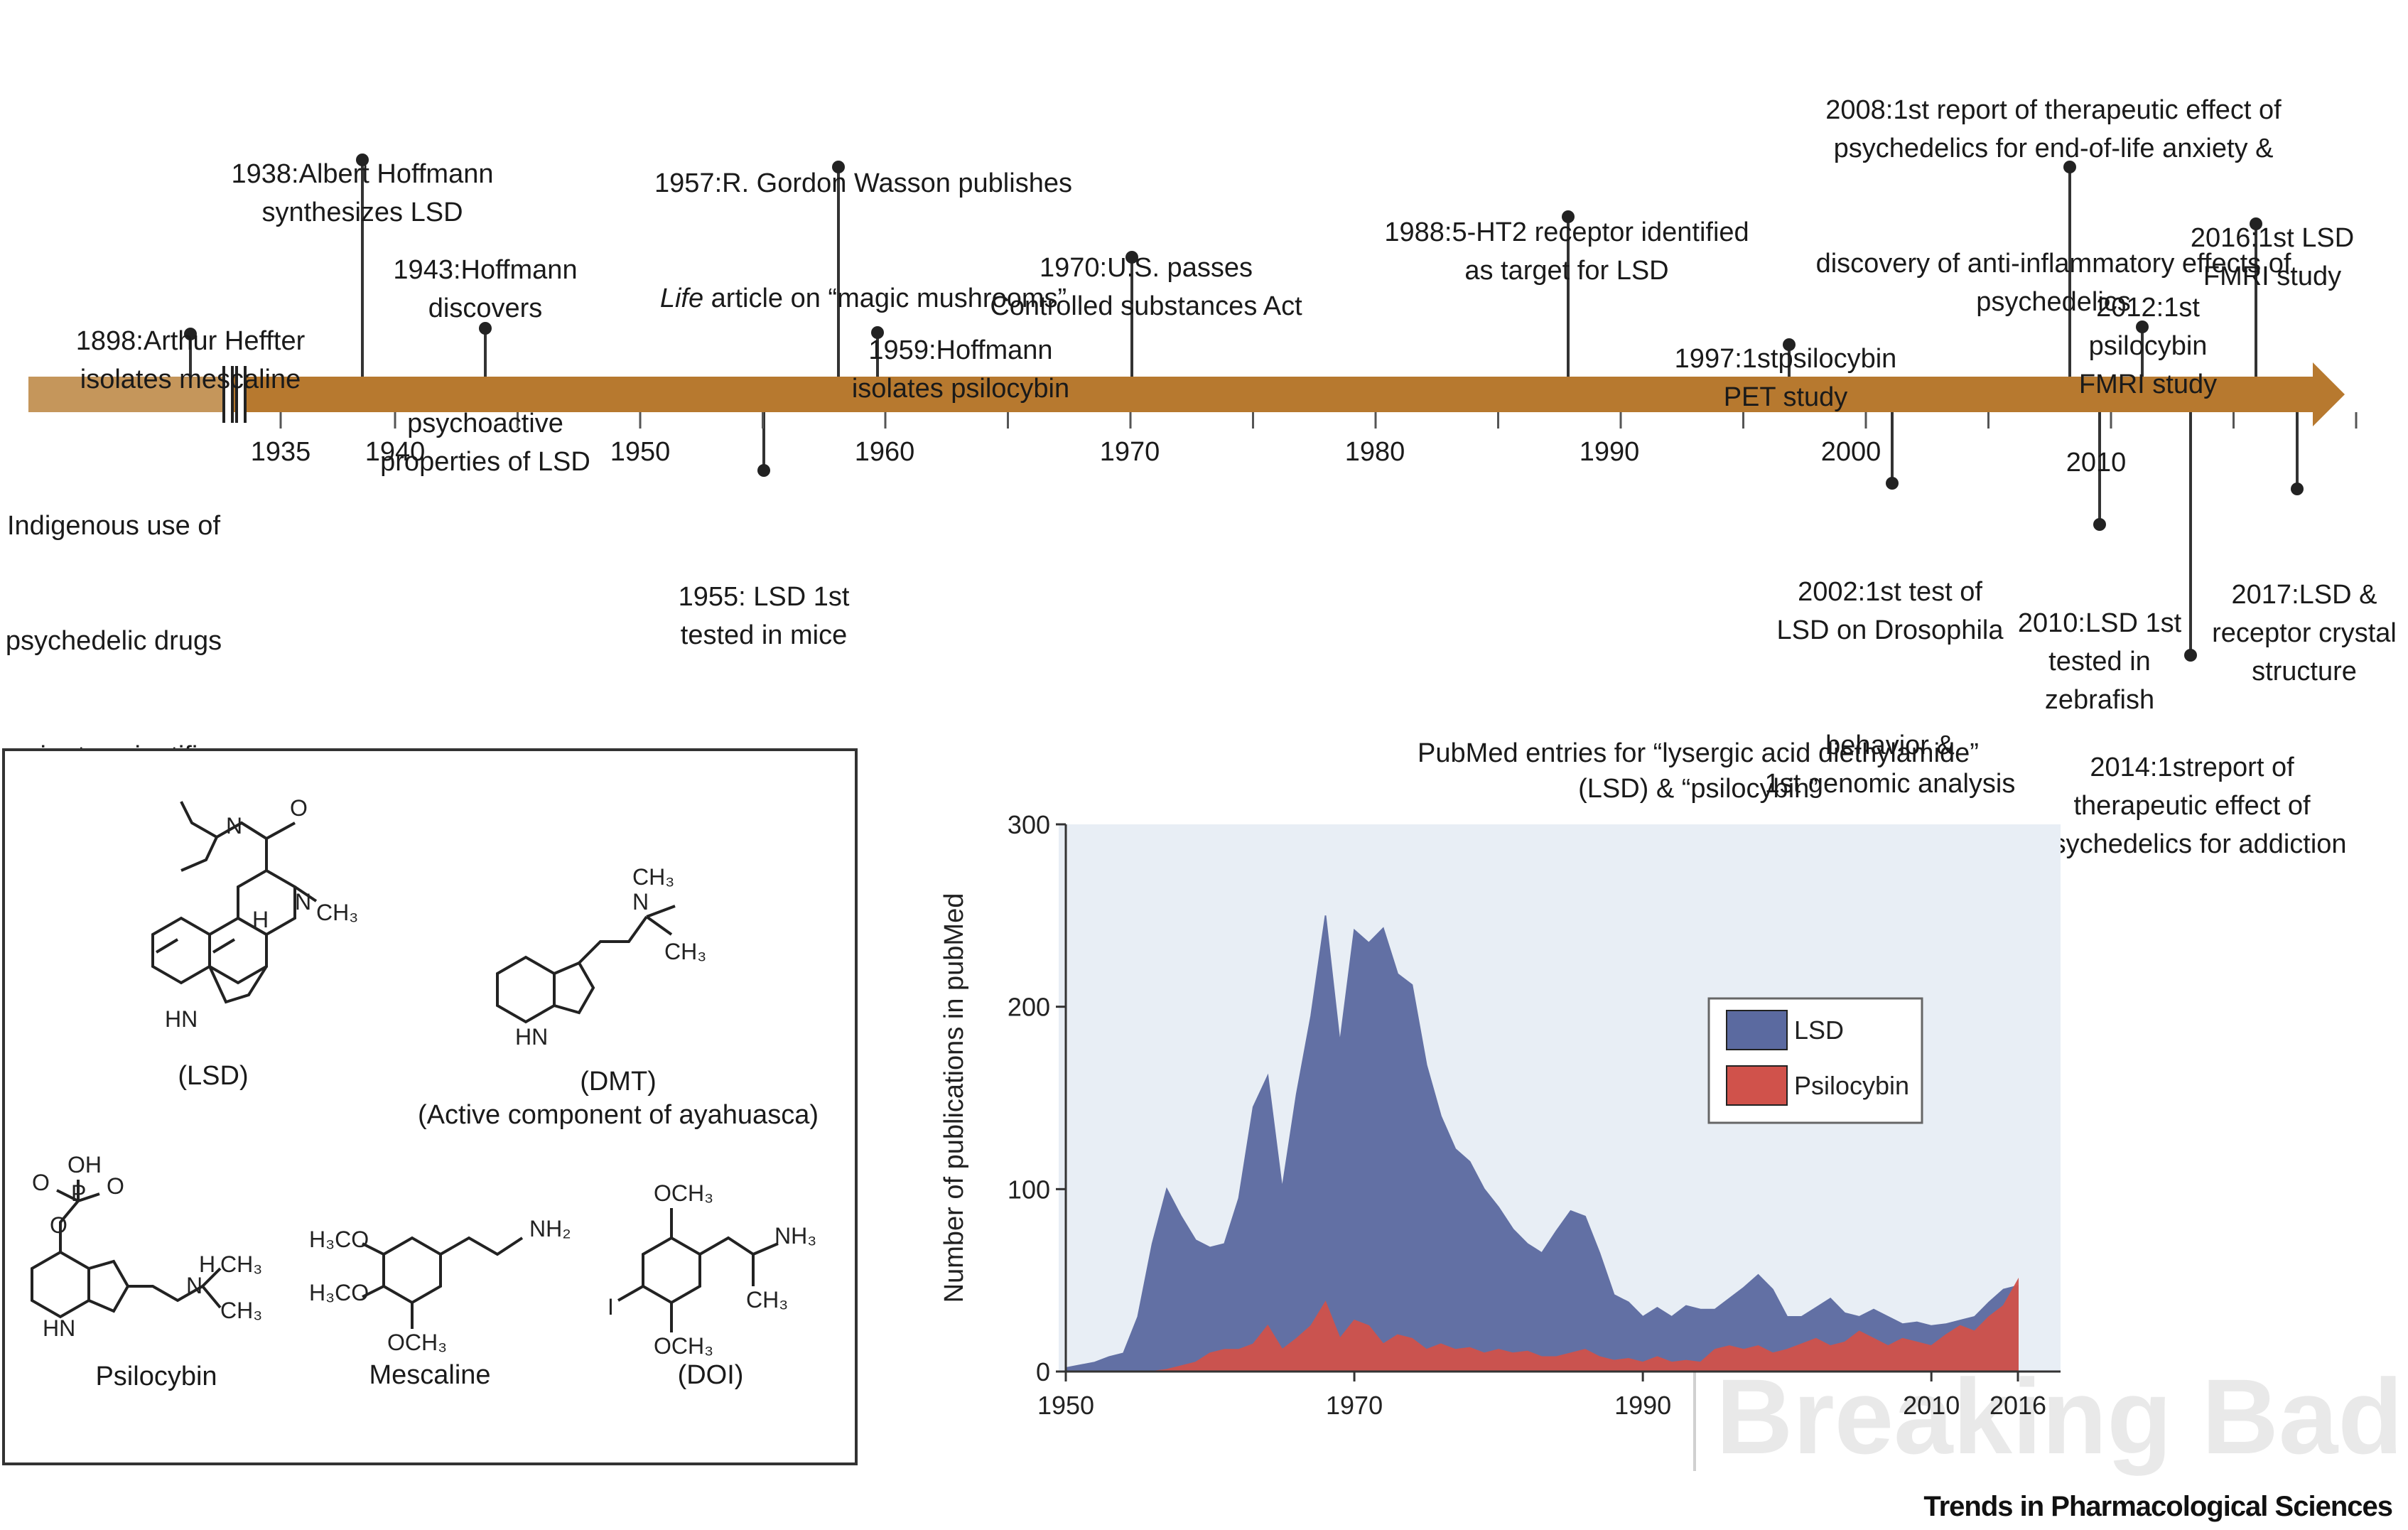  What do you see at coordinates (1568, 216) in the screenshot?
I see `timeline-dot-1988` at bounding box center [1568, 216].